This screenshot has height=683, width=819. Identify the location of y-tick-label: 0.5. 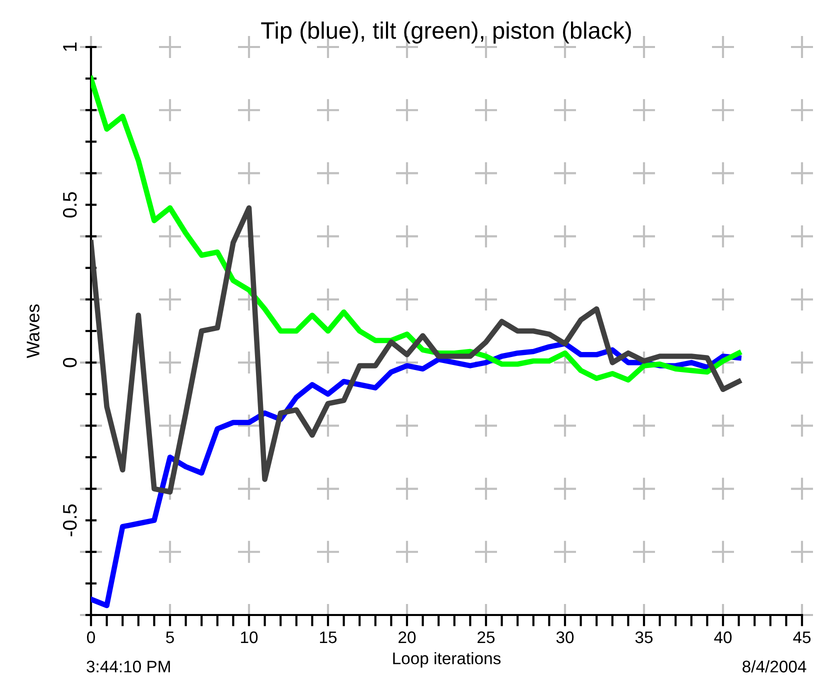
(69, 205).